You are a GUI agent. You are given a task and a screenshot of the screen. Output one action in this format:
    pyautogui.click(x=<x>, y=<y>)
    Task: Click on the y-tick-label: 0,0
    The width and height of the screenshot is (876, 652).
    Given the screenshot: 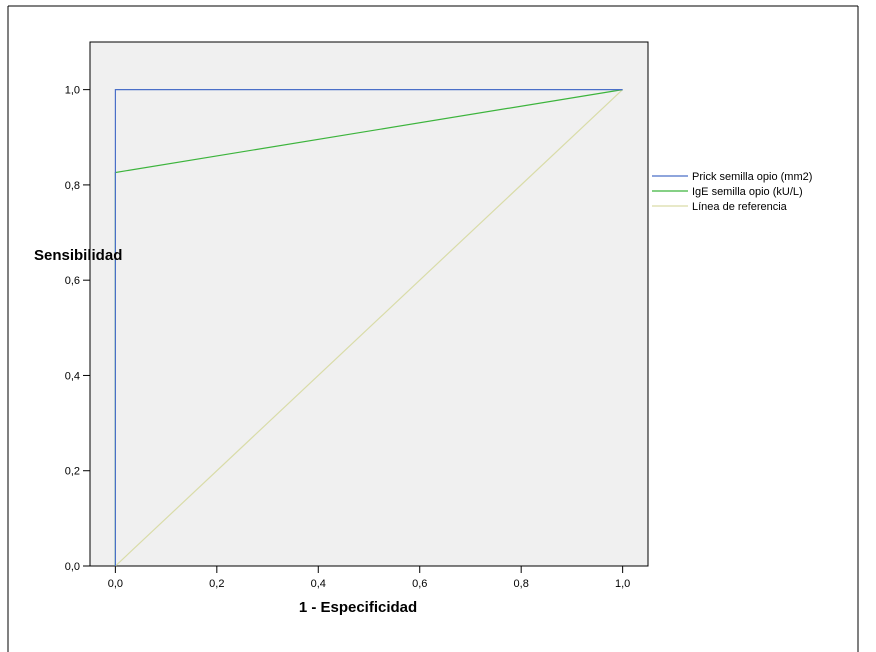 What is the action you would take?
    pyautogui.click(x=72, y=567)
    